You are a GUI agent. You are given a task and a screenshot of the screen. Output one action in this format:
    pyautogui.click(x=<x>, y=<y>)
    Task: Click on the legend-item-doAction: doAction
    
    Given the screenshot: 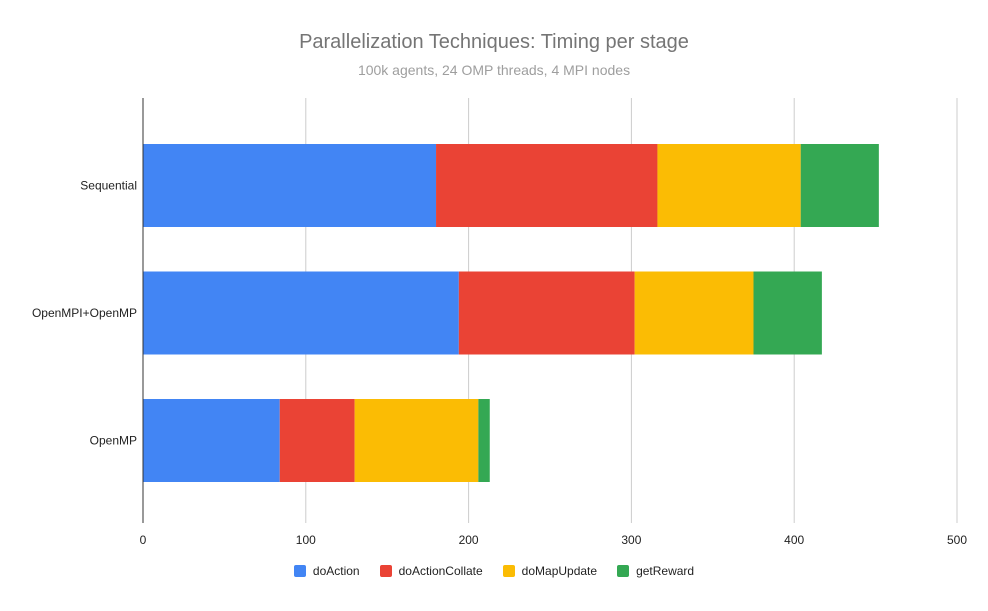 What is the action you would take?
    pyautogui.click(x=326, y=571)
    